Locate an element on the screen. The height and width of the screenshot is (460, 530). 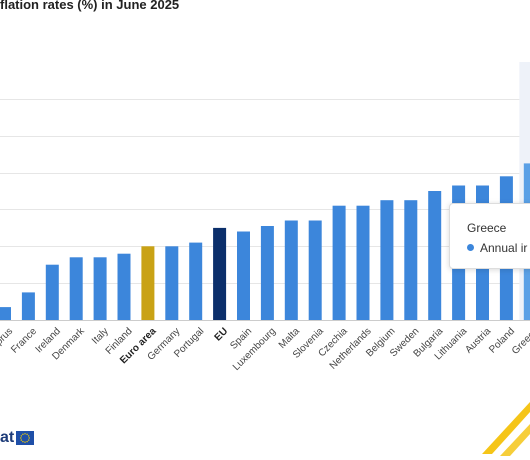
bar-ireland is located at coordinates (52, 292).